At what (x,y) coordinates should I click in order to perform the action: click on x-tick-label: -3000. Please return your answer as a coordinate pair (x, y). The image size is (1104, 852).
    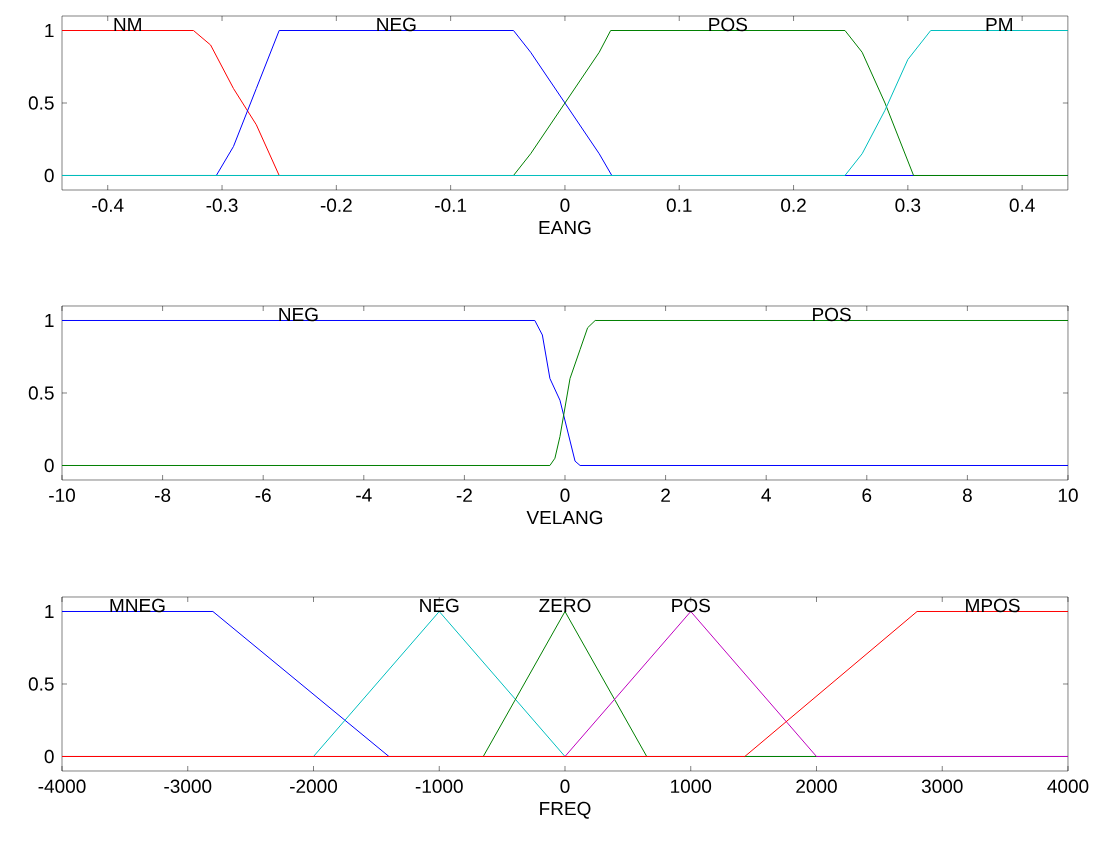
    Looking at the image, I should click on (188, 786).